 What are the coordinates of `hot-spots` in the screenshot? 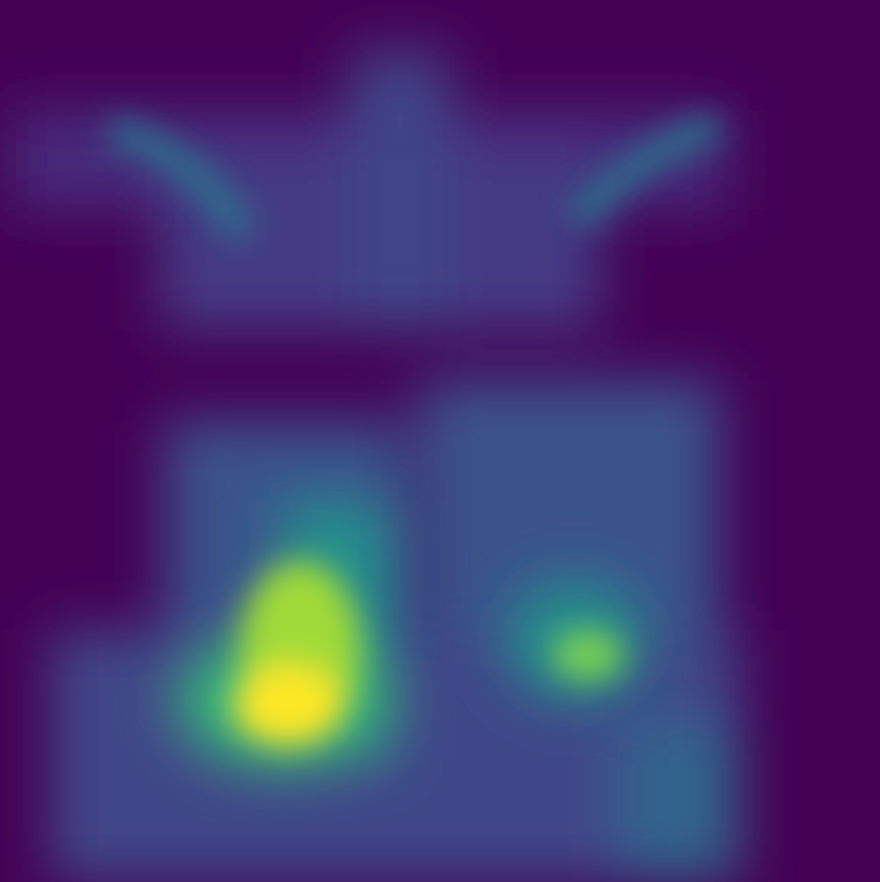 It's located at (428, 652).